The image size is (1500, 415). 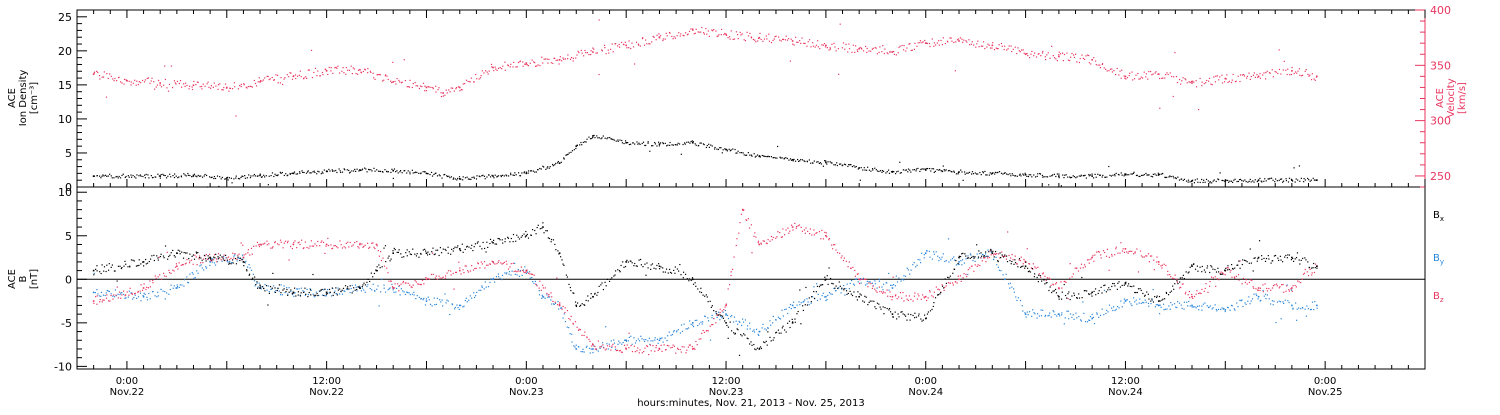 I want to click on time-tick-label: 12:00, so click(x=726, y=381).